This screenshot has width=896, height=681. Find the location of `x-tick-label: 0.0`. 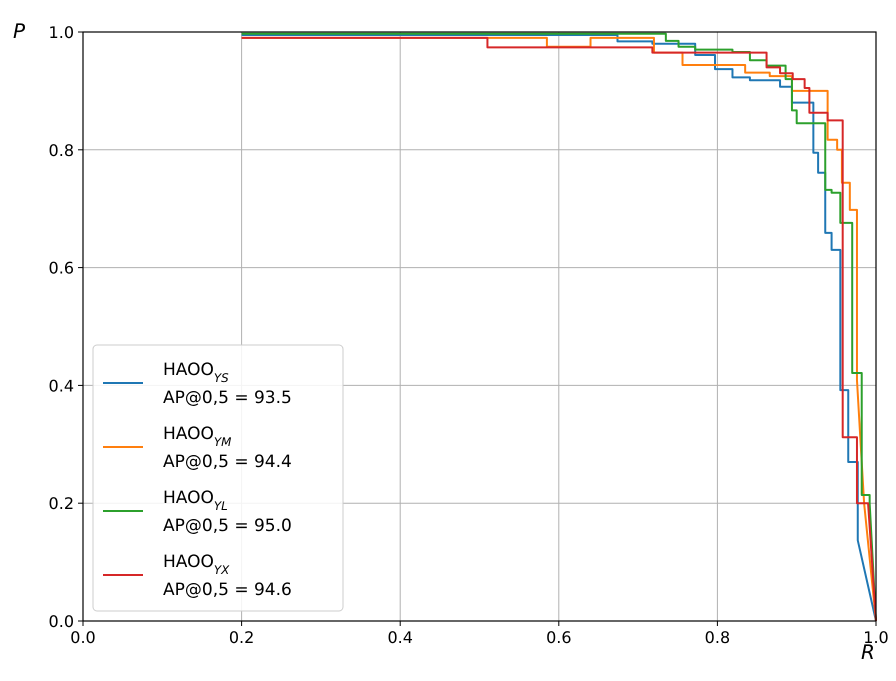

x-tick-label: 0.0 is located at coordinates (83, 637).